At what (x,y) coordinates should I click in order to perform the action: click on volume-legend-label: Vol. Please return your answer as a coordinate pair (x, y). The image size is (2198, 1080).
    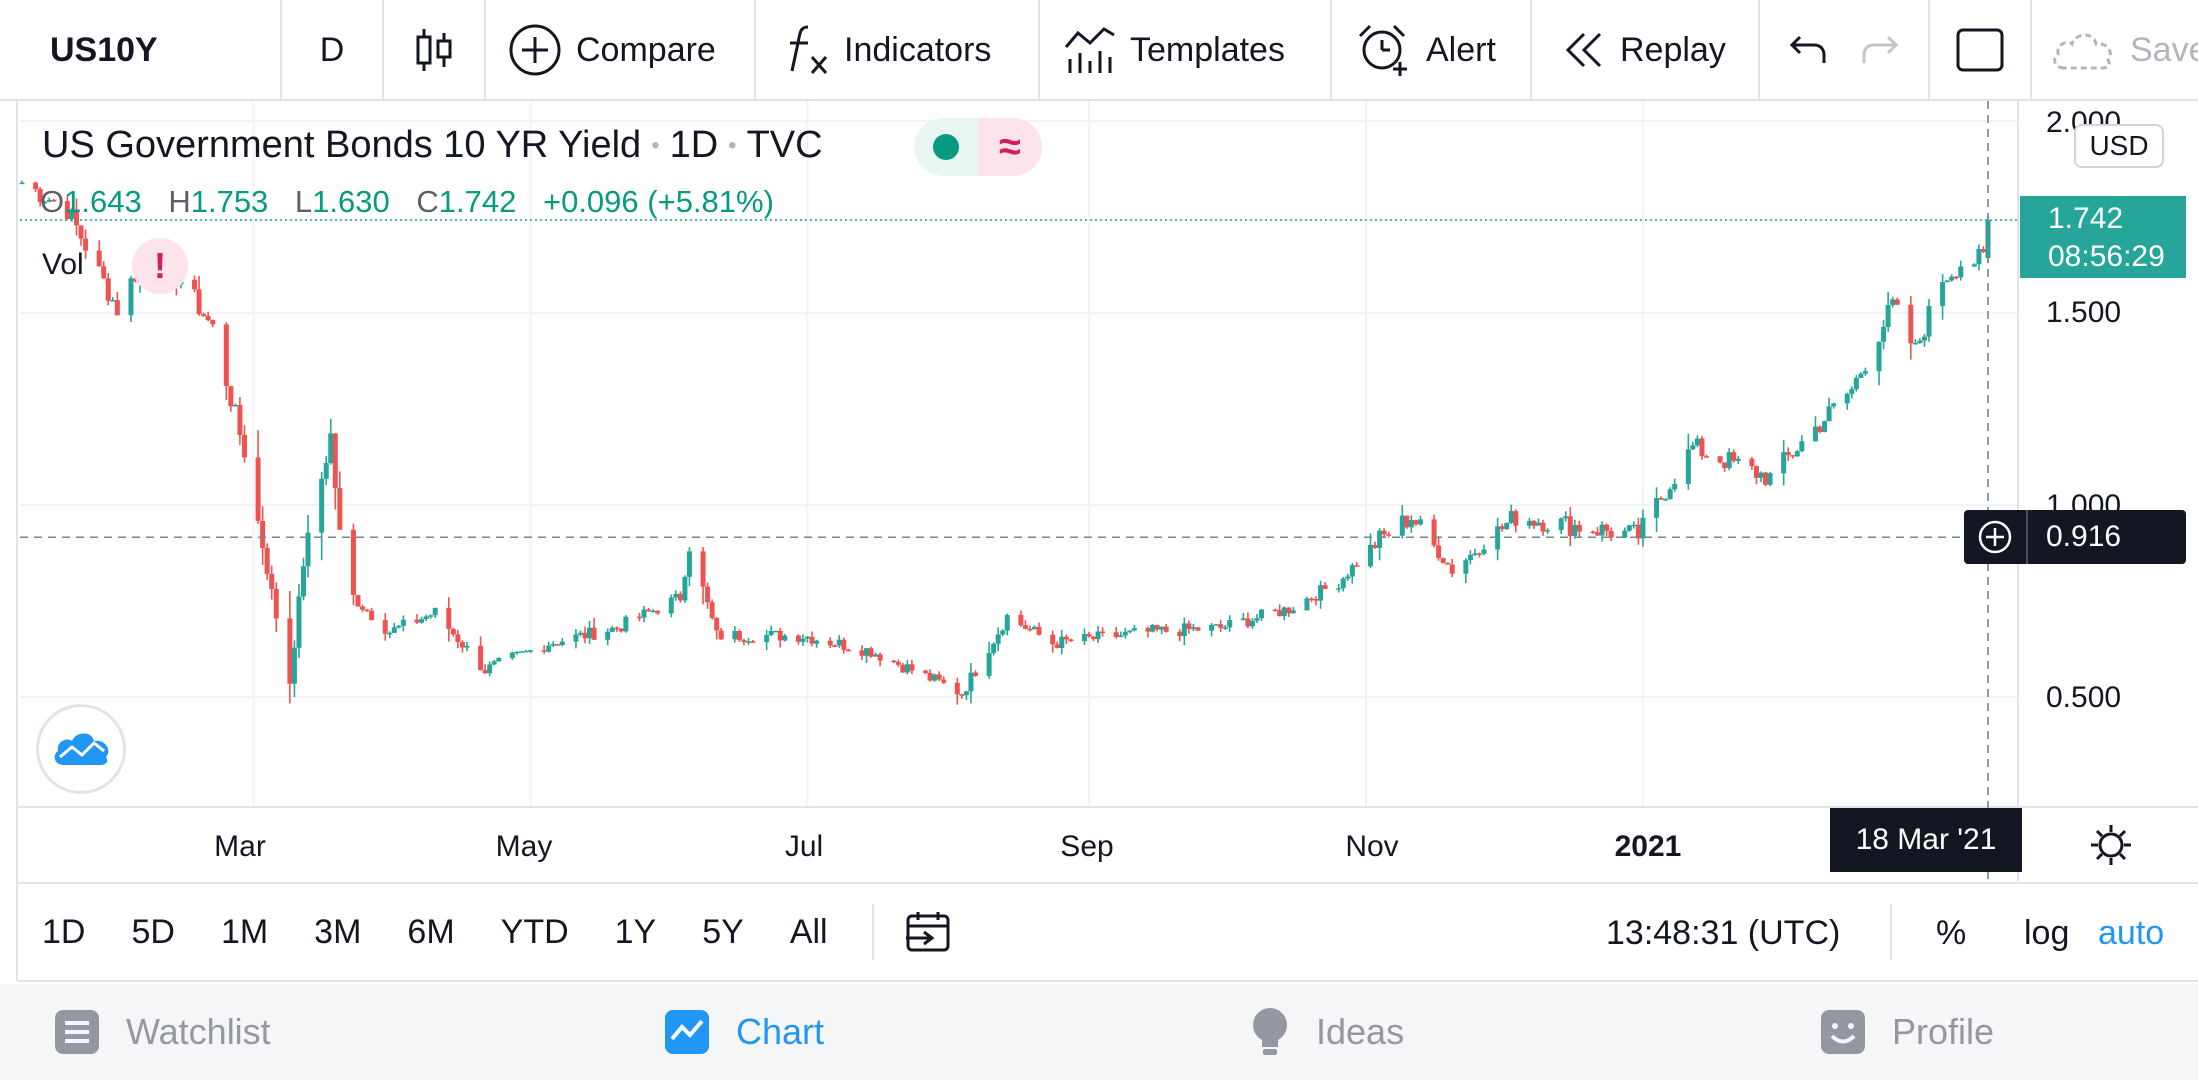
    Looking at the image, I should click on (63, 264).